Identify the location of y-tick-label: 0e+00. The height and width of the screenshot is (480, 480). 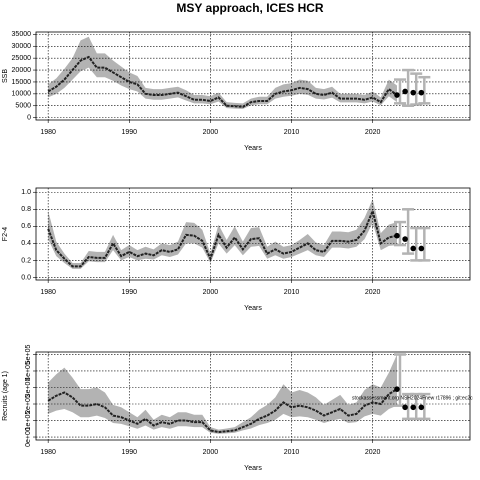
(28, 437).